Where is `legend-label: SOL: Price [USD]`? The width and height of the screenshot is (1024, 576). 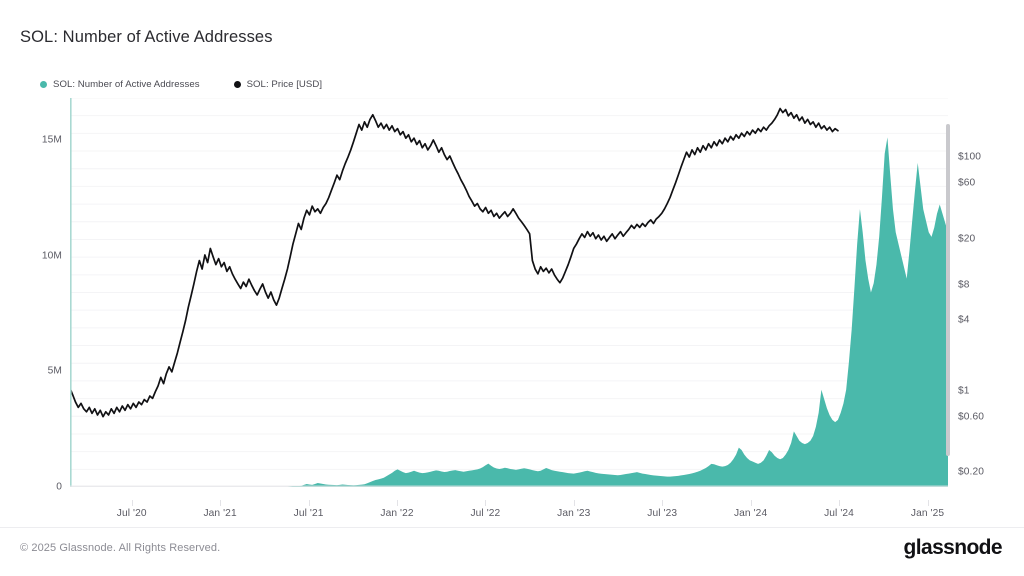 legend-label: SOL: Price [USD] is located at coordinates (284, 84).